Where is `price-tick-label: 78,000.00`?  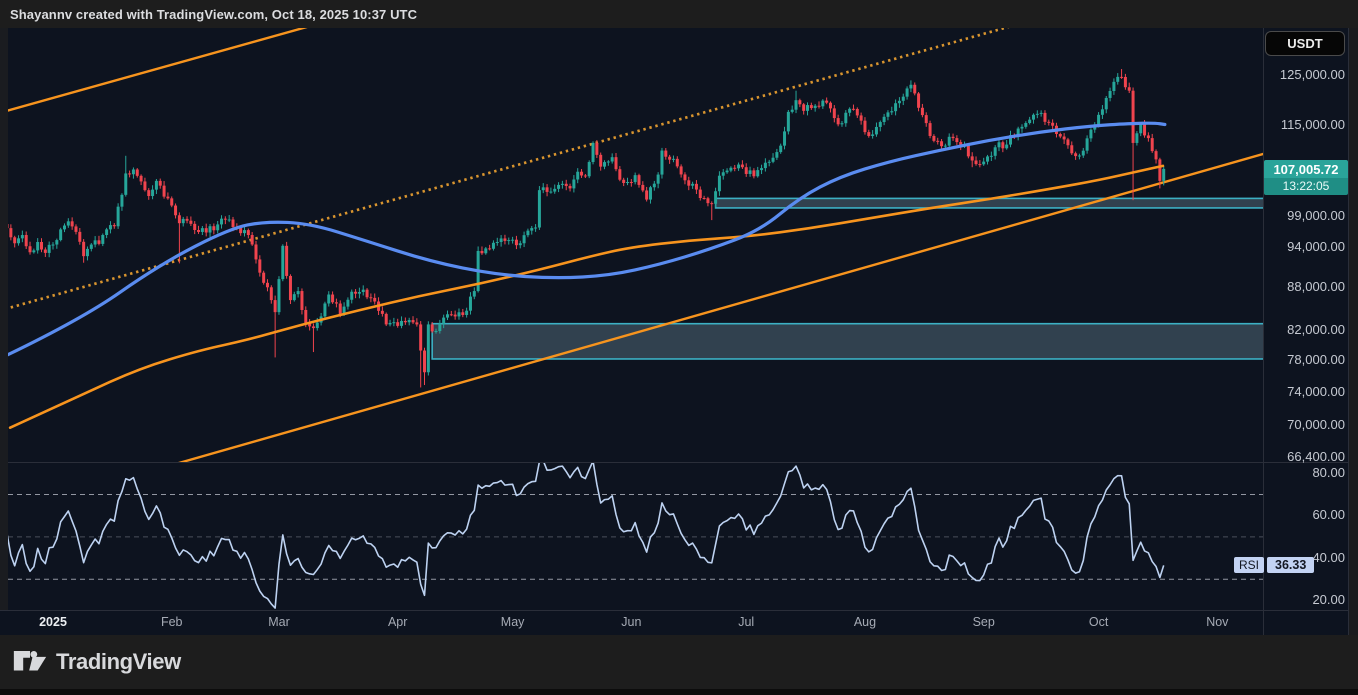
price-tick-label: 78,000.00 is located at coordinates (1316, 359).